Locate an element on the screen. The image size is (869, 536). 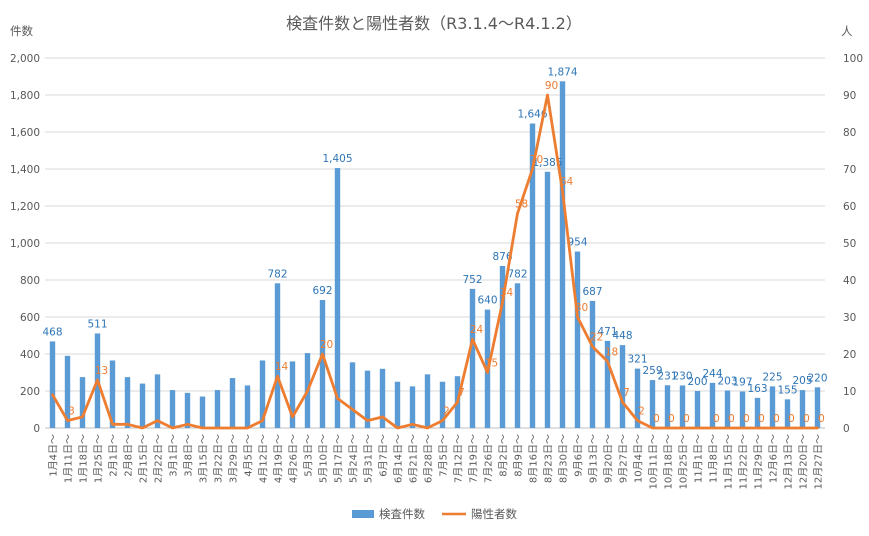
x-axis-tick-label: 6月7日～ is located at coordinates (384, 455).